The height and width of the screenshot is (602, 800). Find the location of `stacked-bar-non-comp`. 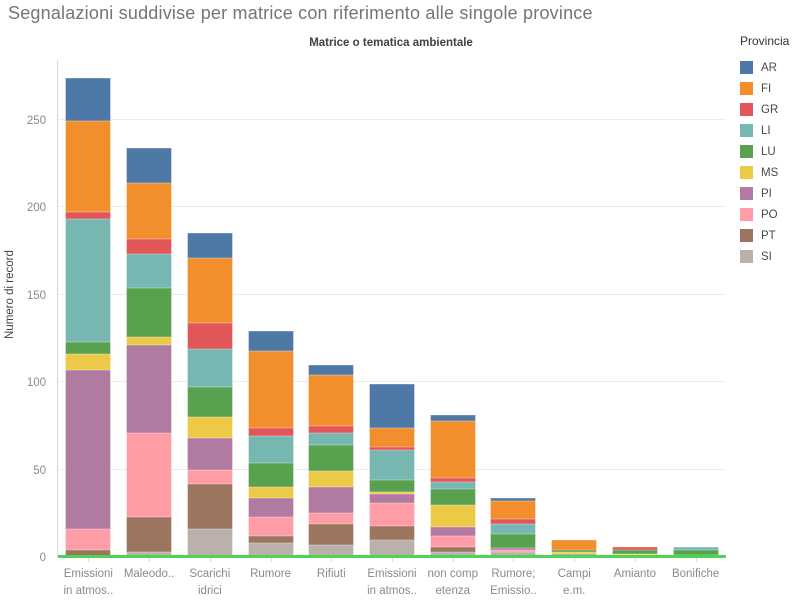

stacked-bar-non-comp is located at coordinates (453, 486).